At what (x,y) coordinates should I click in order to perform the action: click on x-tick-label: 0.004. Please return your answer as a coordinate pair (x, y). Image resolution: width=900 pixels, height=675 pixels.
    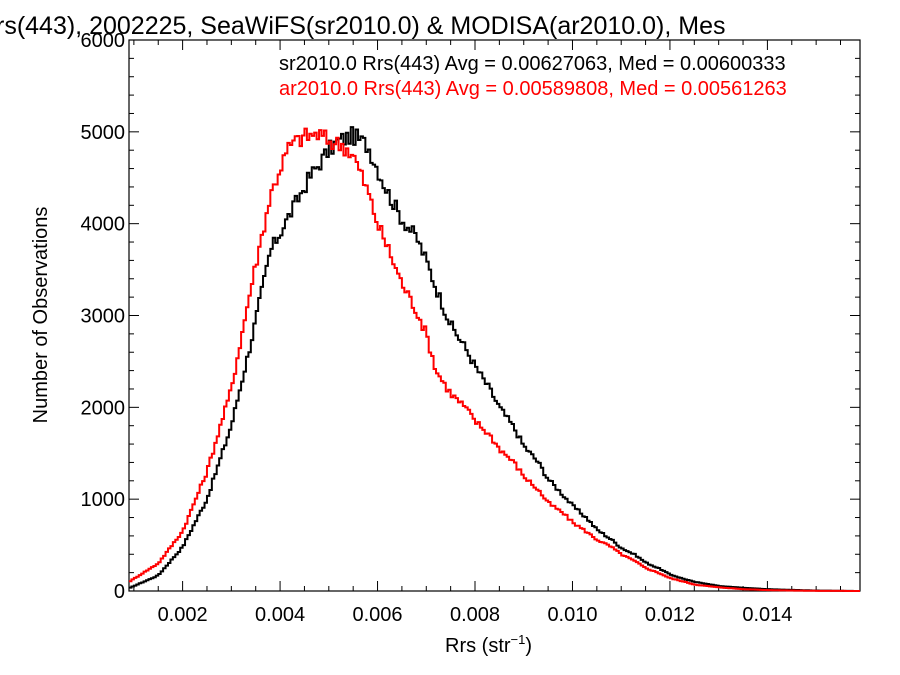
    Looking at the image, I should click on (280, 615).